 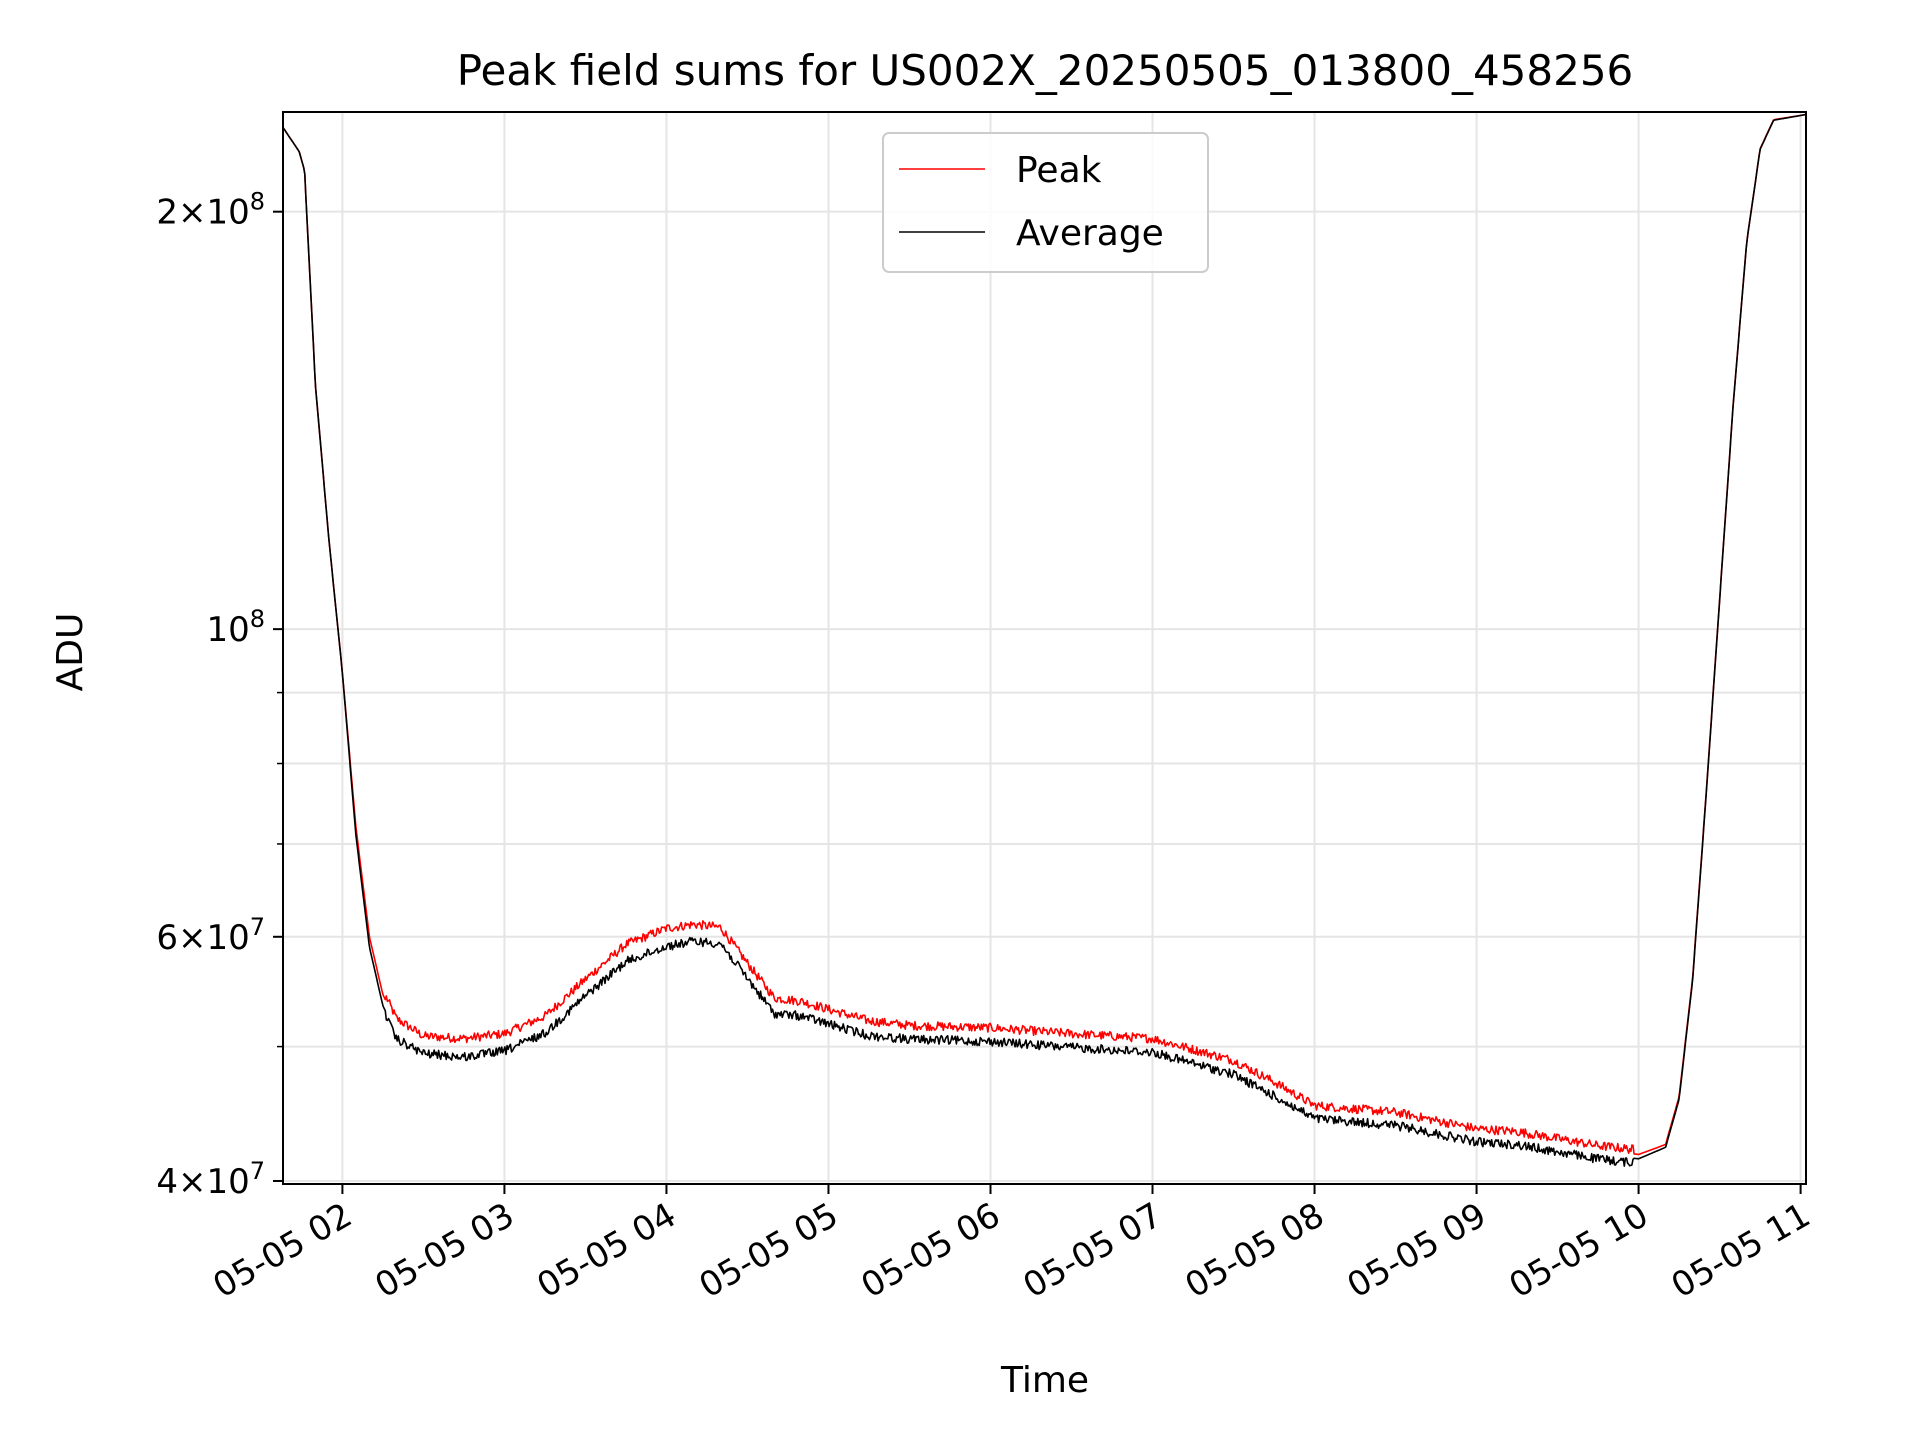 What do you see at coordinates (1059, 170) in the screenshot?
I see `legend-label-peak: Peak` at bounding box center [1059, 170].